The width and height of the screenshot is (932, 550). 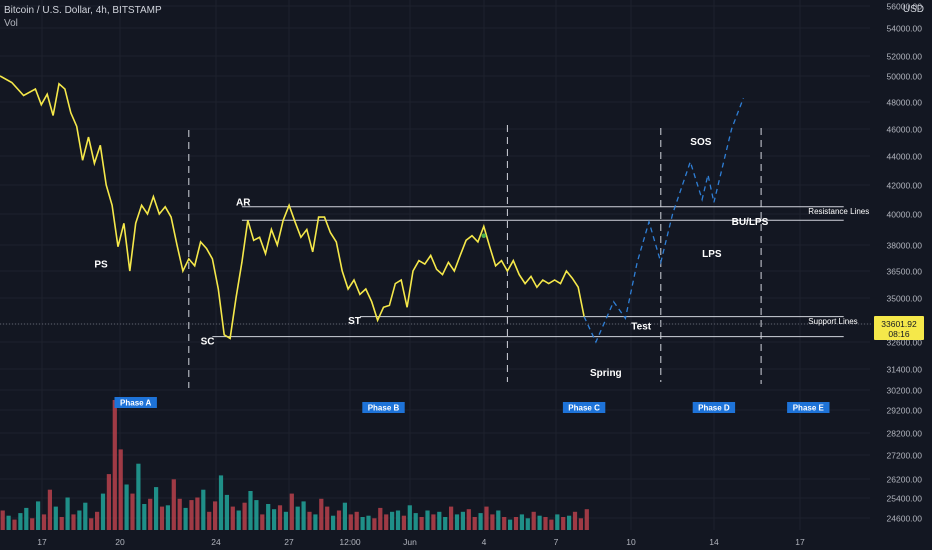 I want to click on price-tick-label: 29200.00, so click(x=905, y=411).